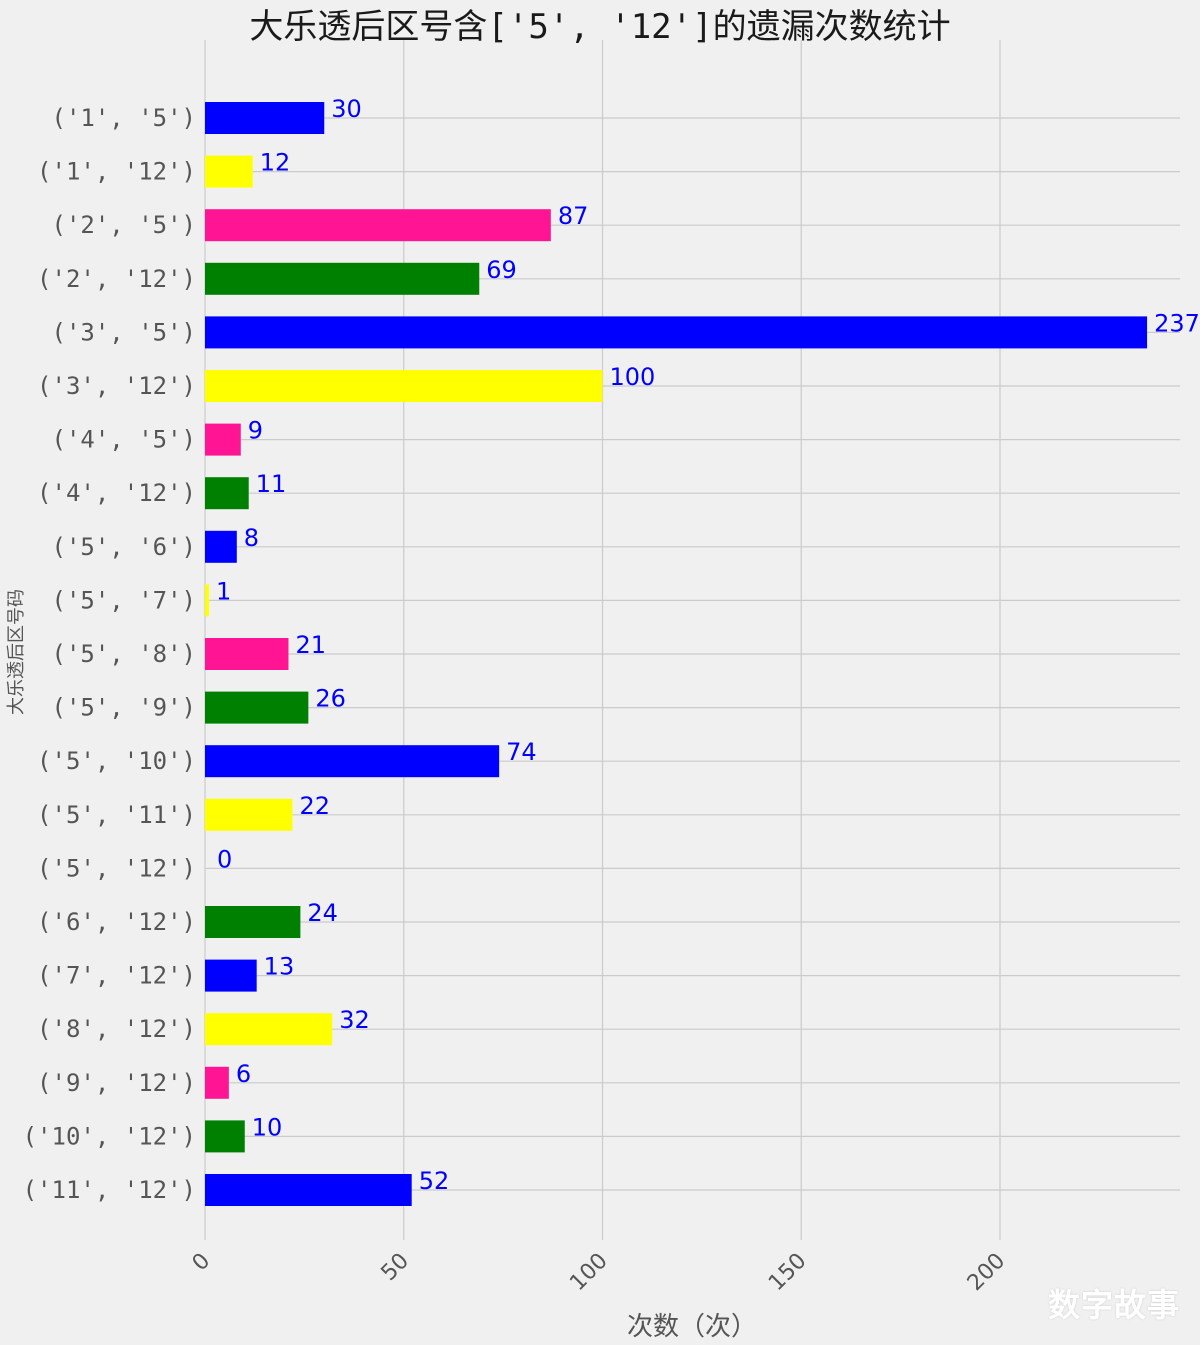  Describe the element at coordinates (275, 163) in the screenshot. I see `data-label: 12` at that location.